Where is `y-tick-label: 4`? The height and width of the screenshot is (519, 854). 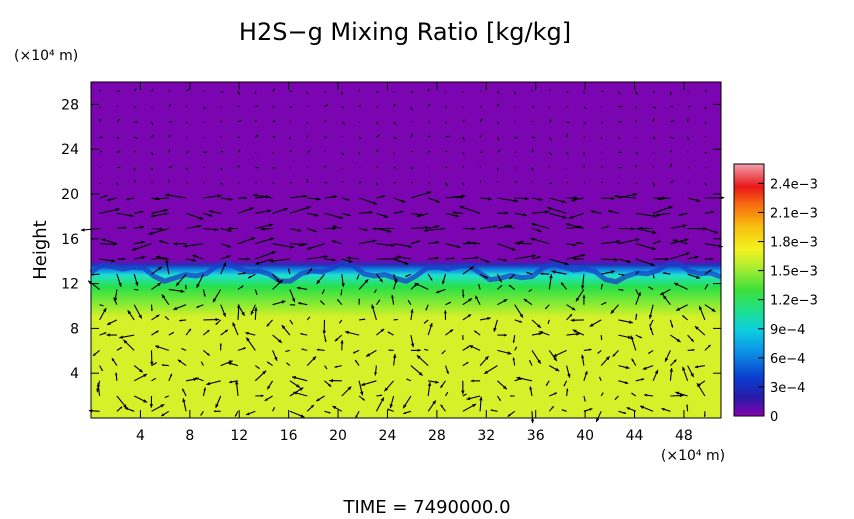
y-tick-label: 4 is located at coordinates (74, 374).